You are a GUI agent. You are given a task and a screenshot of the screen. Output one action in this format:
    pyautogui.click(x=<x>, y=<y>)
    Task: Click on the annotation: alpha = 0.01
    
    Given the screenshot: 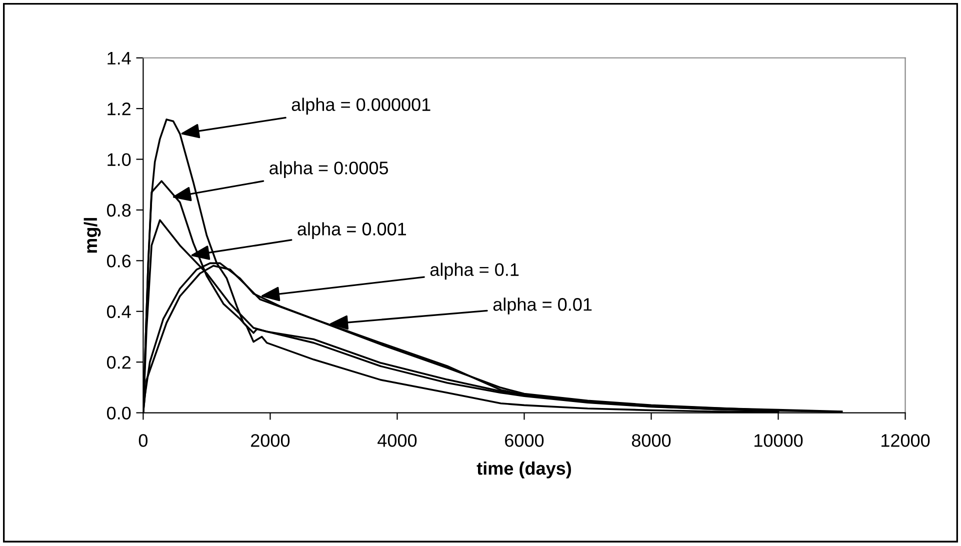 What is the action you would take?
    pyautogui.click(x=542, y=306)
    